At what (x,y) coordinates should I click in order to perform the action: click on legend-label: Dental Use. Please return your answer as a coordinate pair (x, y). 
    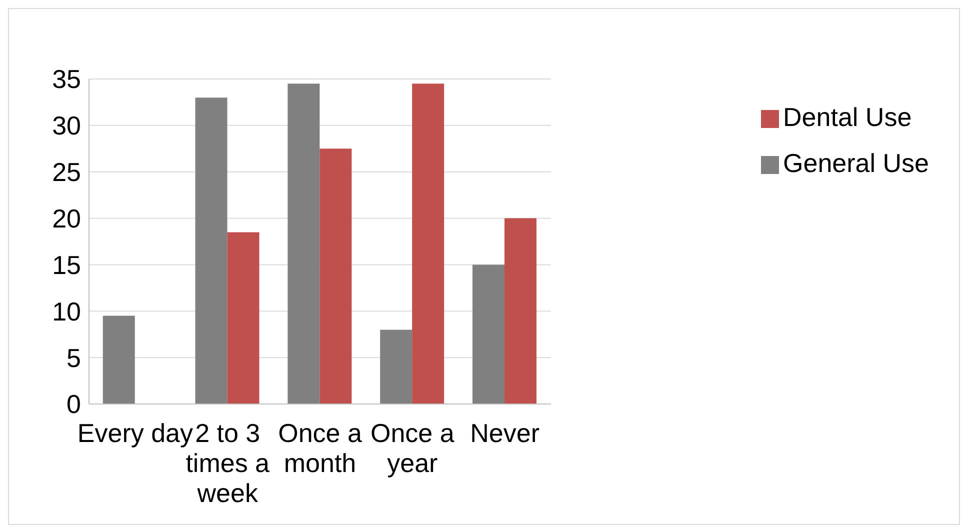
    Looking at the image, I should click on (847, 117).